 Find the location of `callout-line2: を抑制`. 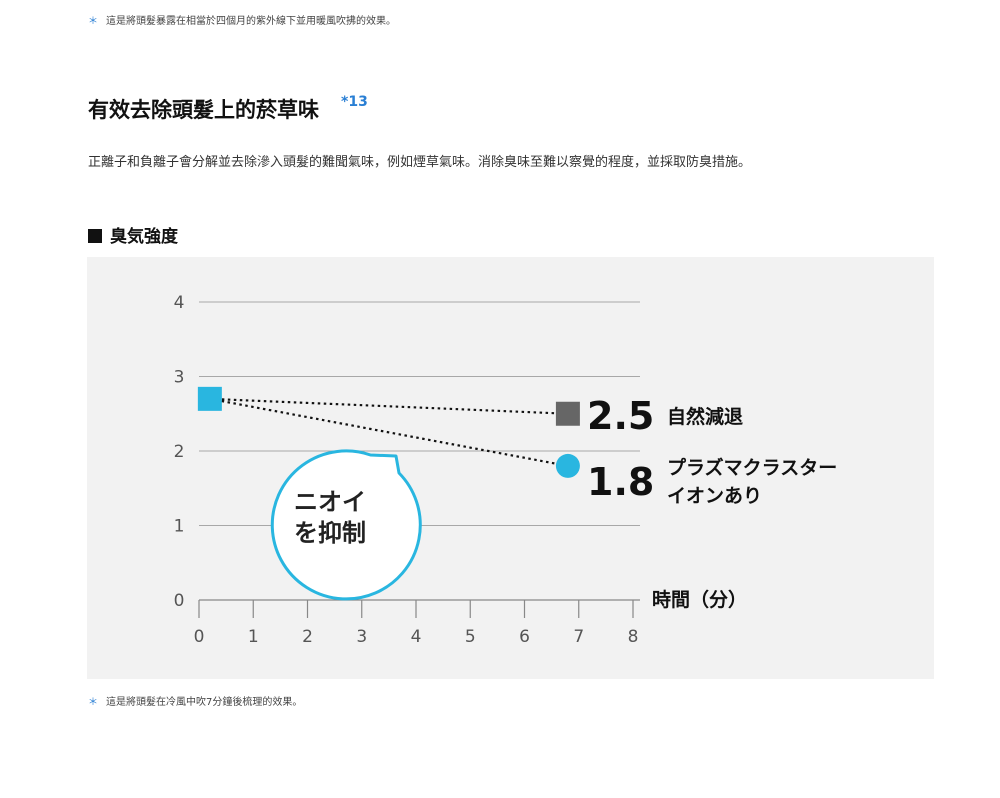

callout-line2: を抑制 is located at coordinates (330, 533).